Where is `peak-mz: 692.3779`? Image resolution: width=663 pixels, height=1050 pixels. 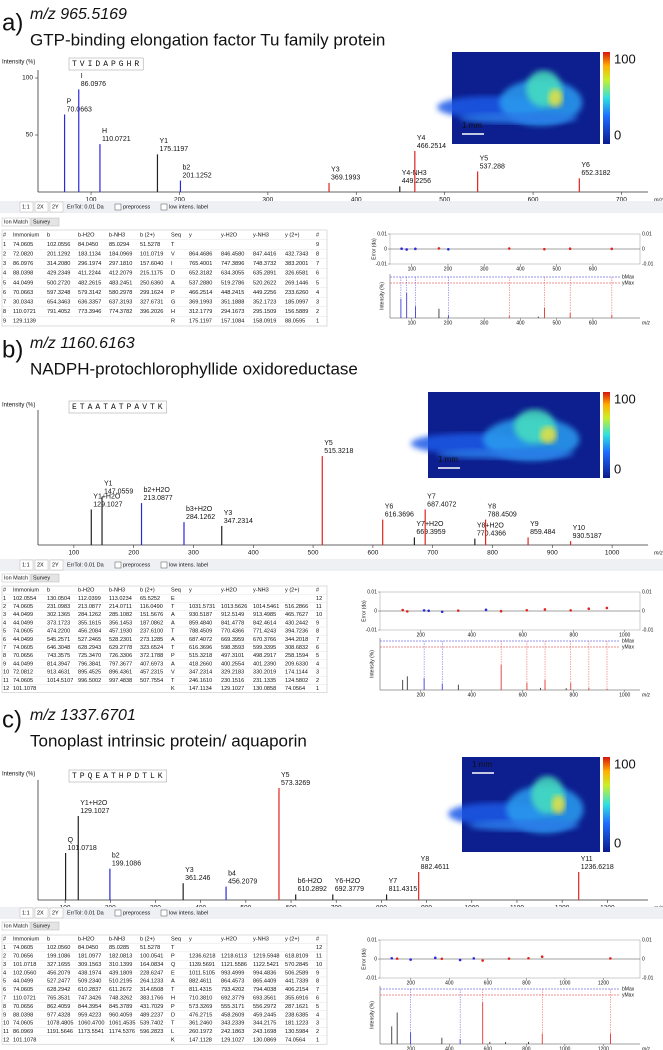
peak-mz: 692.3779 is located at coordinates (349, 889).